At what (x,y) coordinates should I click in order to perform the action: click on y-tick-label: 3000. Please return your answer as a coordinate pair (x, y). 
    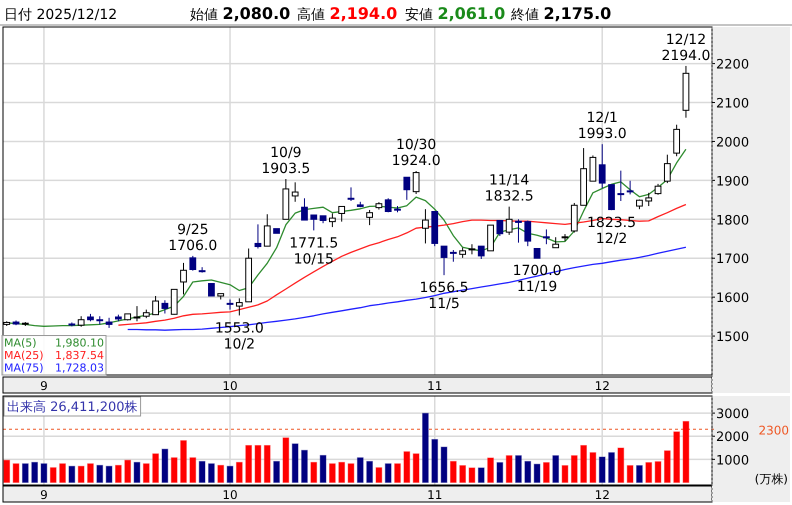
    Looking at the image, I should click on (733, 414).